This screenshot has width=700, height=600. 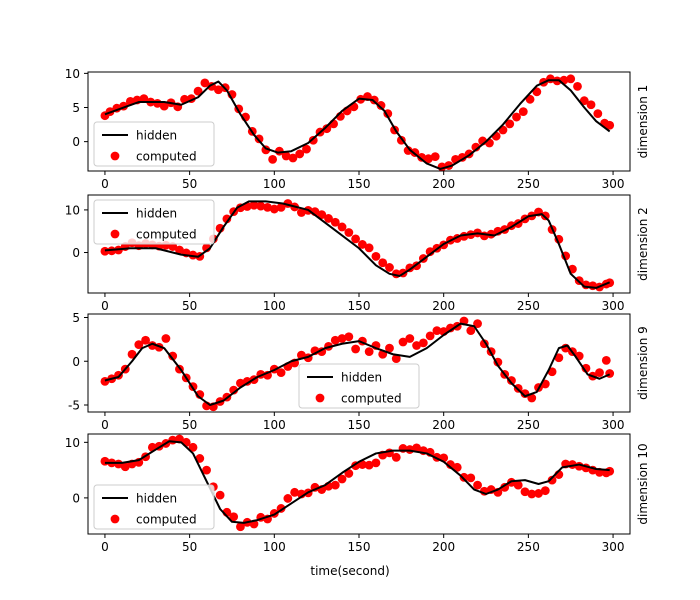 What do you see at coordinates (643, 363) in the screenshot?
I see `y-axis-label: dimension 9` at bounding box center [643, 363].